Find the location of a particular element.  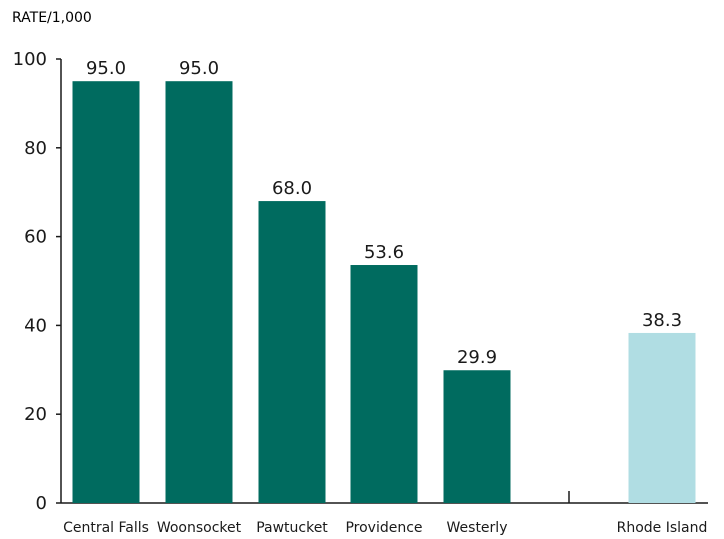

value-label-westerly: 29.9 is located at coordinates (477, 357).